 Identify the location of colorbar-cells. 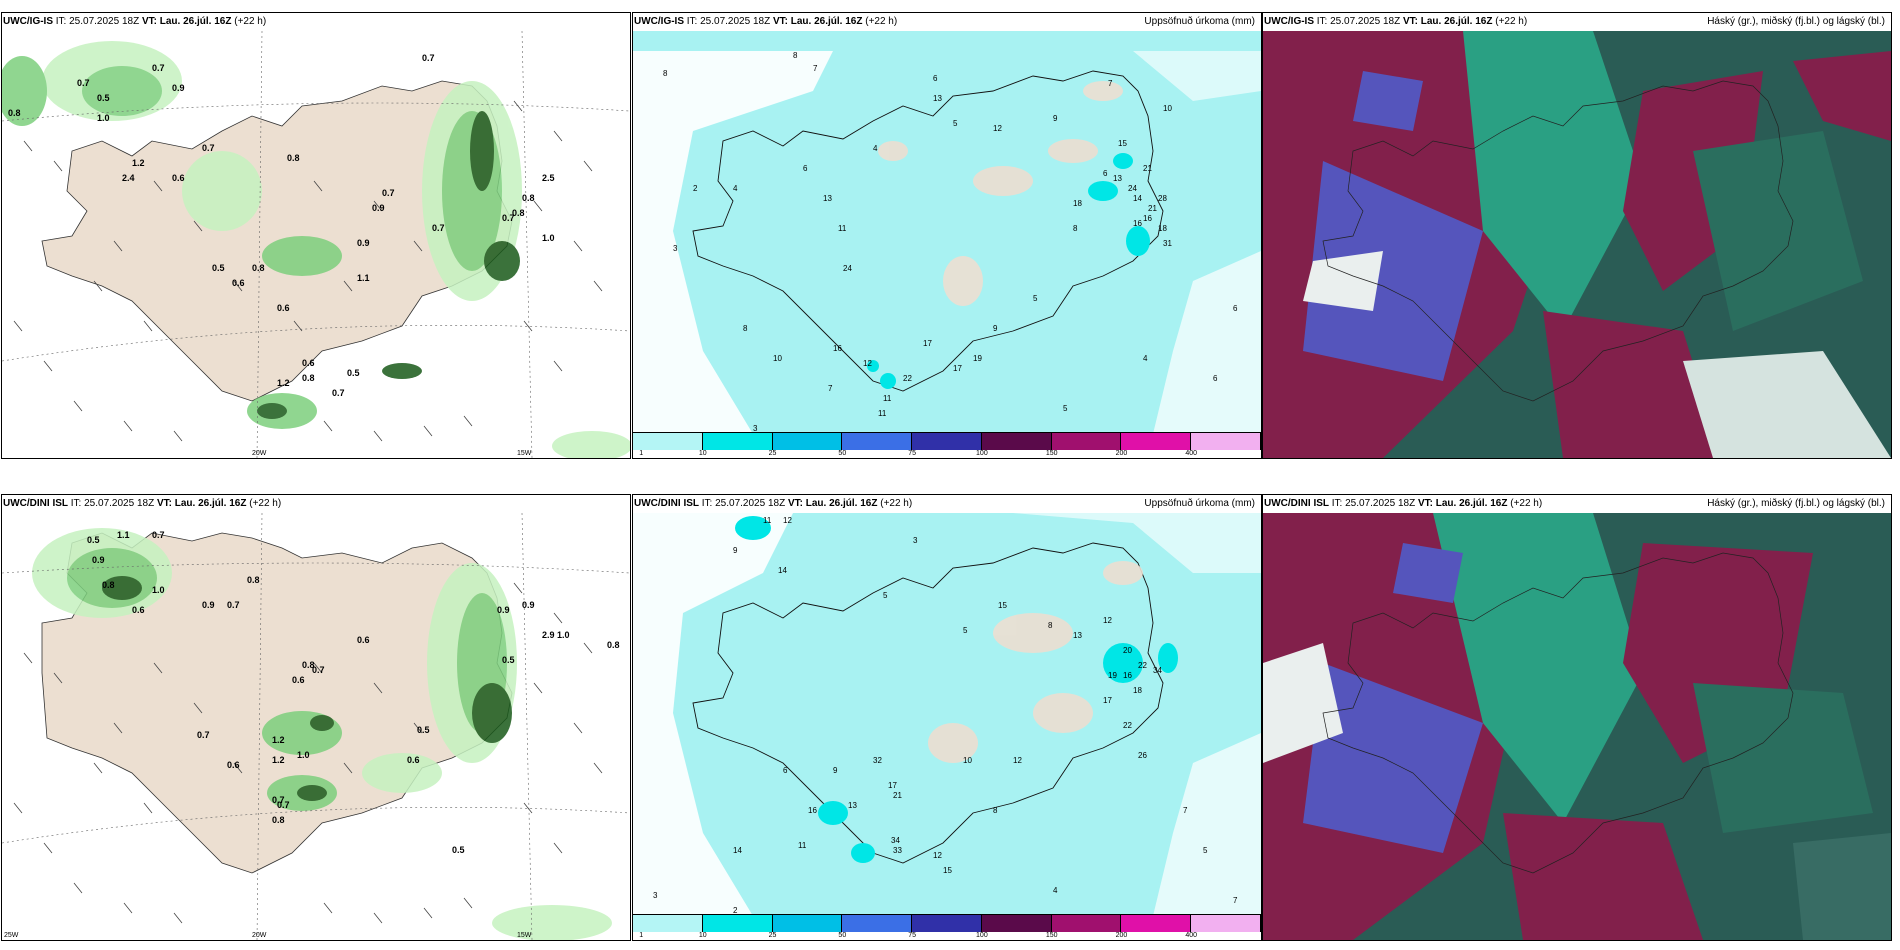
(947, 923).